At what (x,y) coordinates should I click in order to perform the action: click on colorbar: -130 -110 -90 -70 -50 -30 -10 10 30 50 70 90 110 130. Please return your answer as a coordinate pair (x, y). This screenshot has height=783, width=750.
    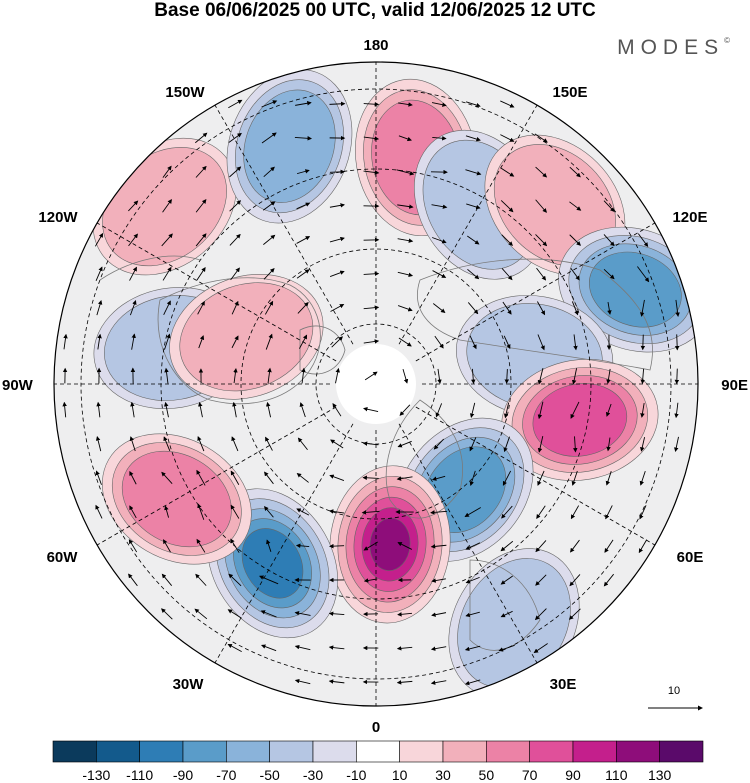
    Looking at the image, I should click on (378, 761).